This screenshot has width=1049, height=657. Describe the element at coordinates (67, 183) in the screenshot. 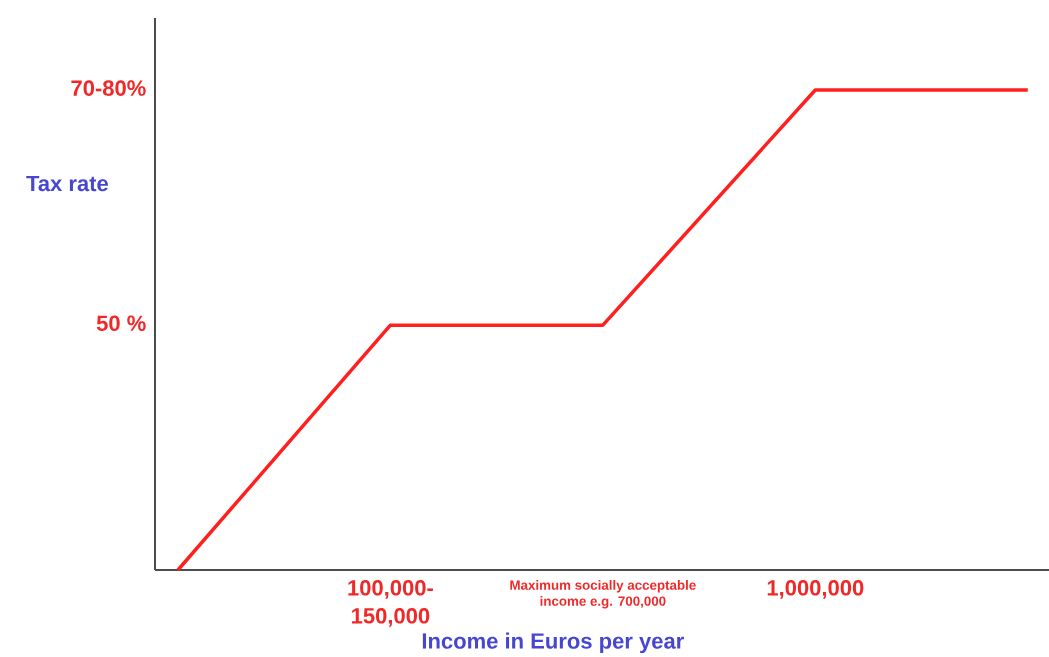

I see `y-axis-title: Tax rate` at that location.